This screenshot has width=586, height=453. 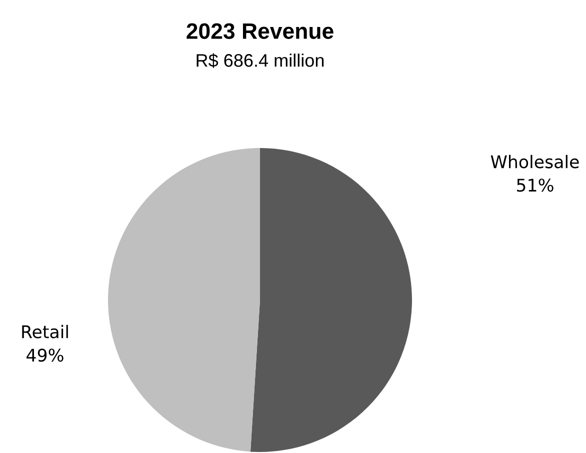 What do you see at coordinates (534, 161) in the screenshot?
I see `slice-label: Wholesale` at bounding box center [534, 161].